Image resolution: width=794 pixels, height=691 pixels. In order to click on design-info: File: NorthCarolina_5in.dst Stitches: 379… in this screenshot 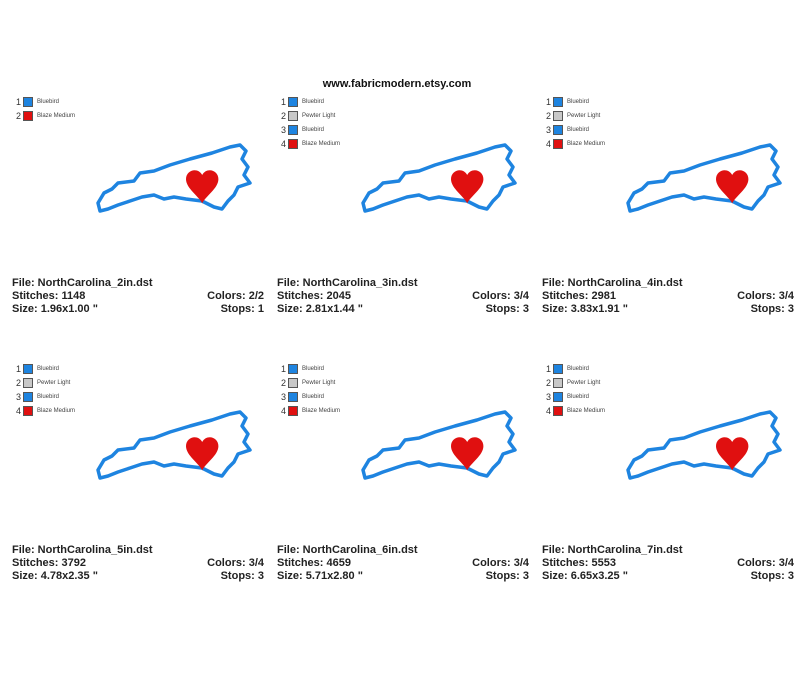, I will do `click(138, 563)`.